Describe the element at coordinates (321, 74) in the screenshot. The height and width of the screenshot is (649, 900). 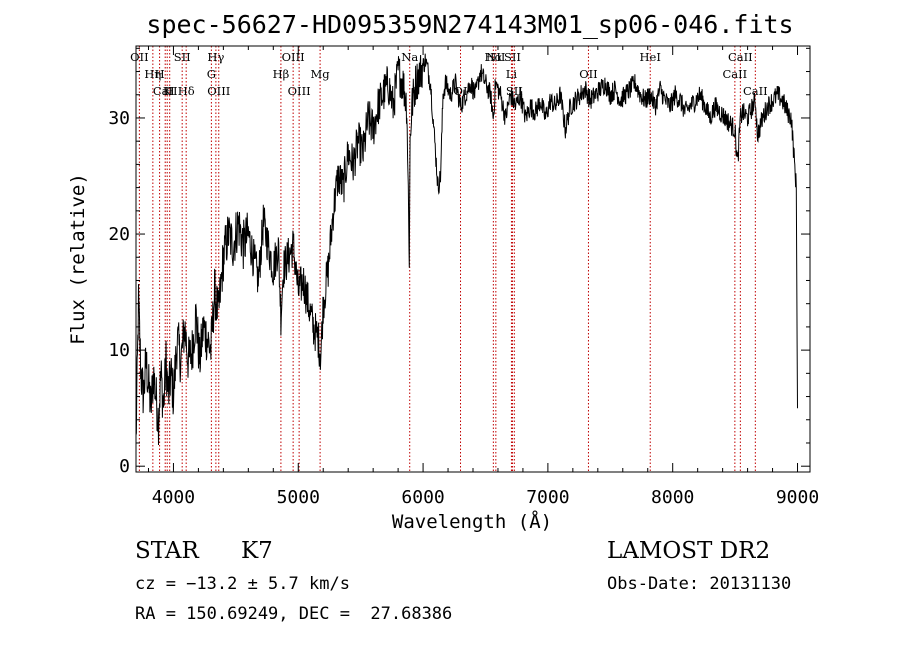
I see `spectral-line-label: Mg` at that location.